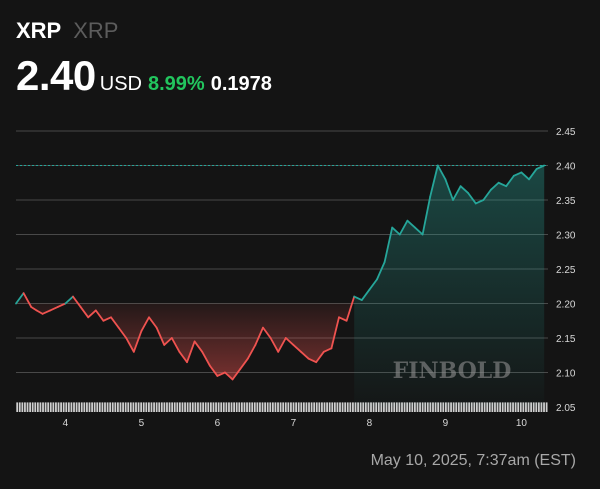 The width and height of the screenshot is (600, 489). Describe the element at coordinates (566, 408) in the screenshot. I see `y-tick-label: 2.05` at that location.